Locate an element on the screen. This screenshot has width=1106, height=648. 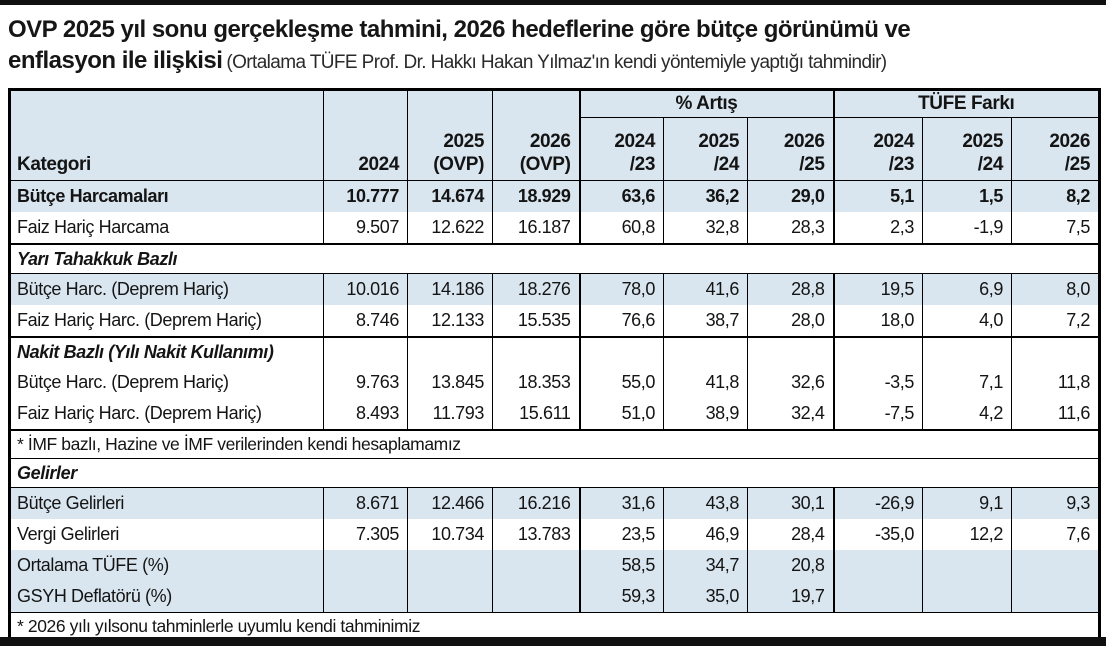
cell: 28,0 is located at coordinates (790, 321).